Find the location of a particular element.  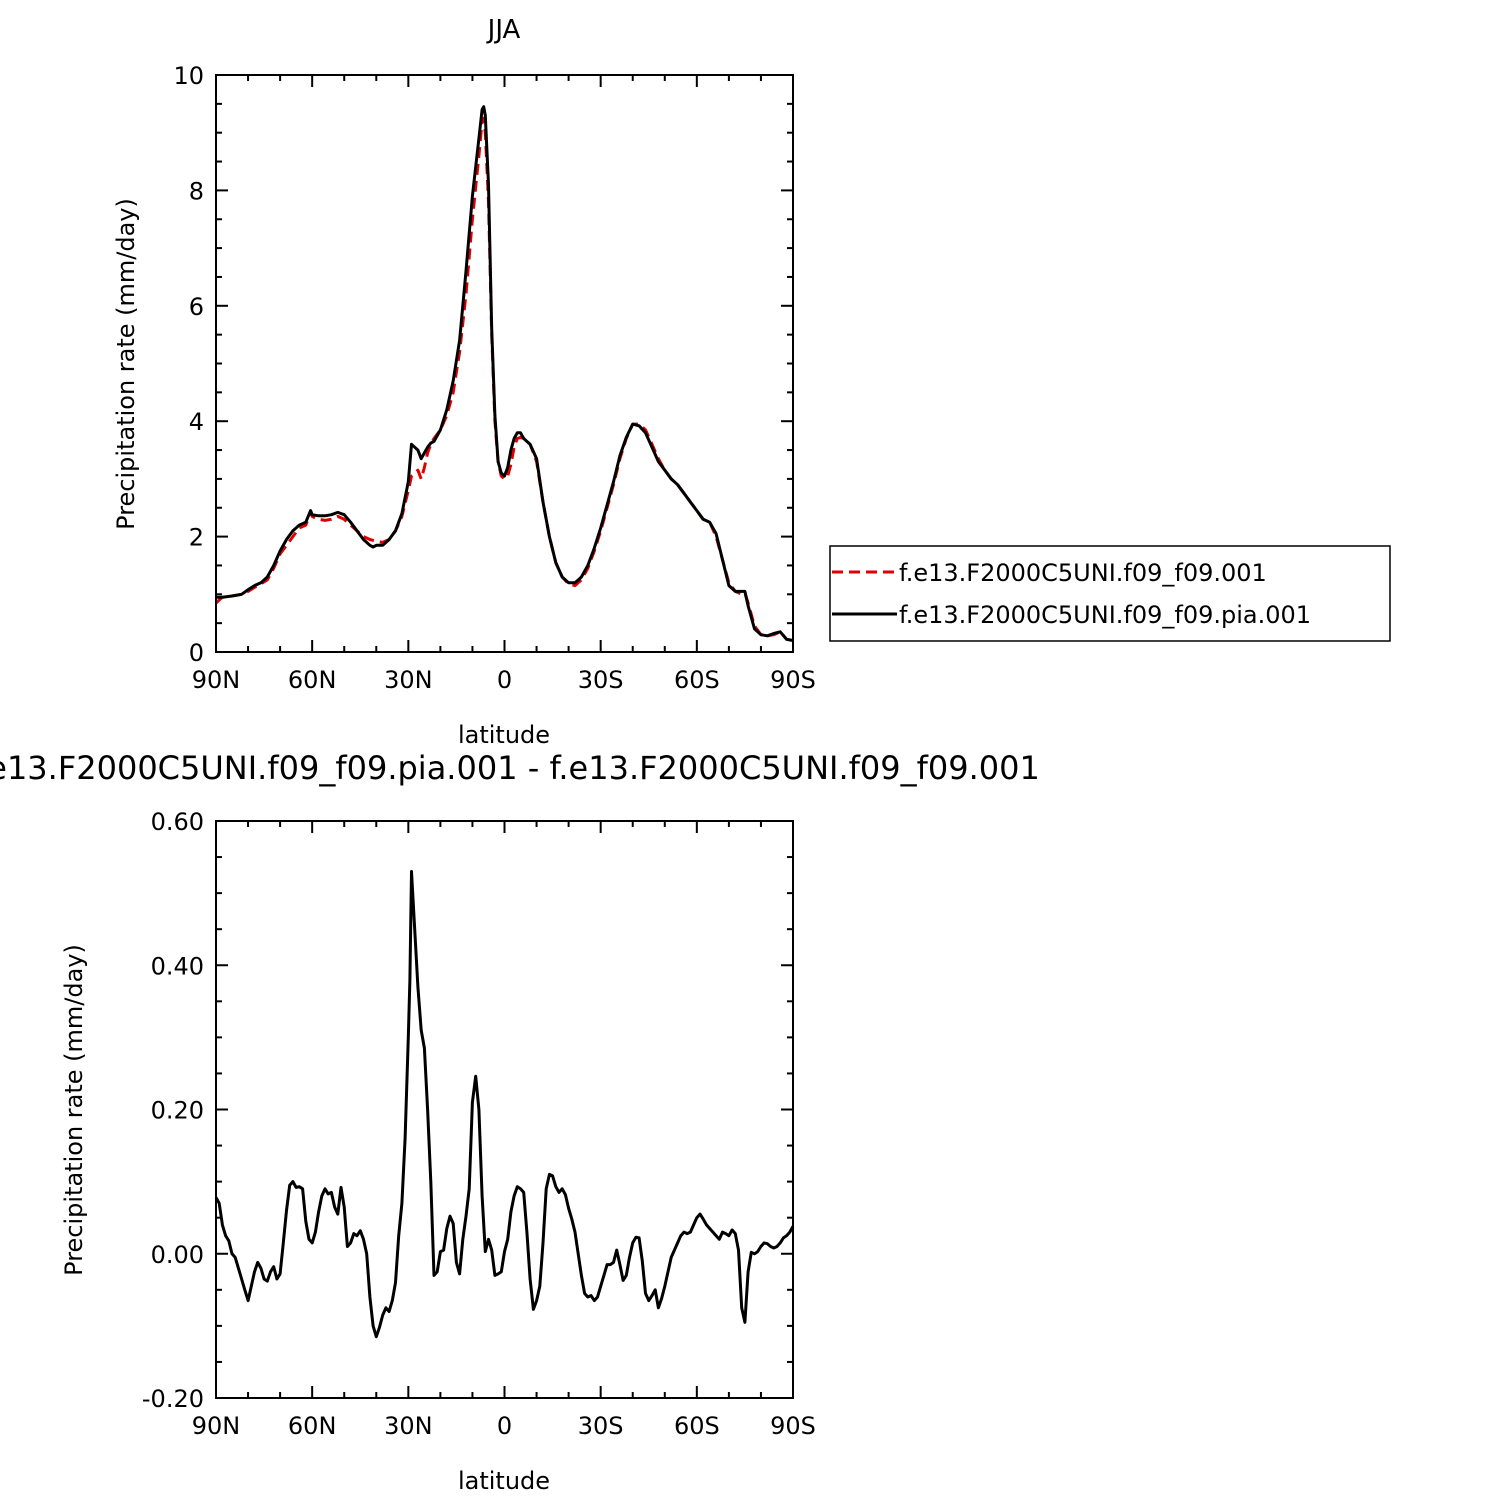

chart1-x-tick-label: 30N is located at coordinates (408, 680).